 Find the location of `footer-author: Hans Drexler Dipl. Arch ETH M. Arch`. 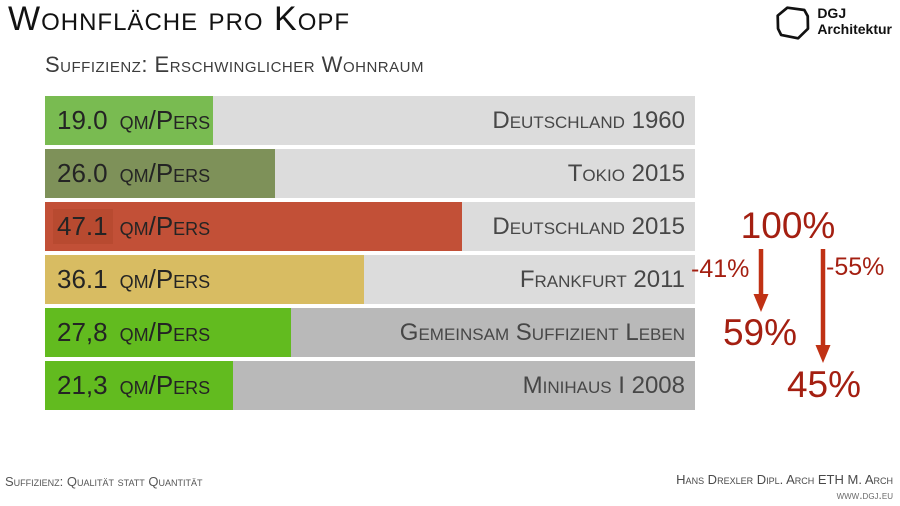

footer-author: Hans Drexler Dipl. Arch ETH M. Arch is located at coordinates (784, 479).